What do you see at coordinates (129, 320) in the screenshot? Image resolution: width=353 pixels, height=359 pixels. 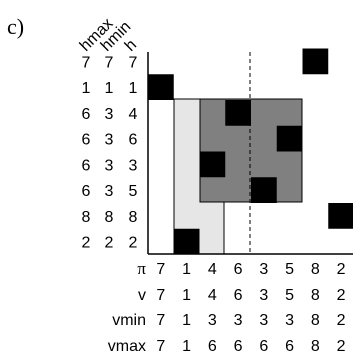 I see `bottom-row-label: vmin` at bounding box center [129, 320].